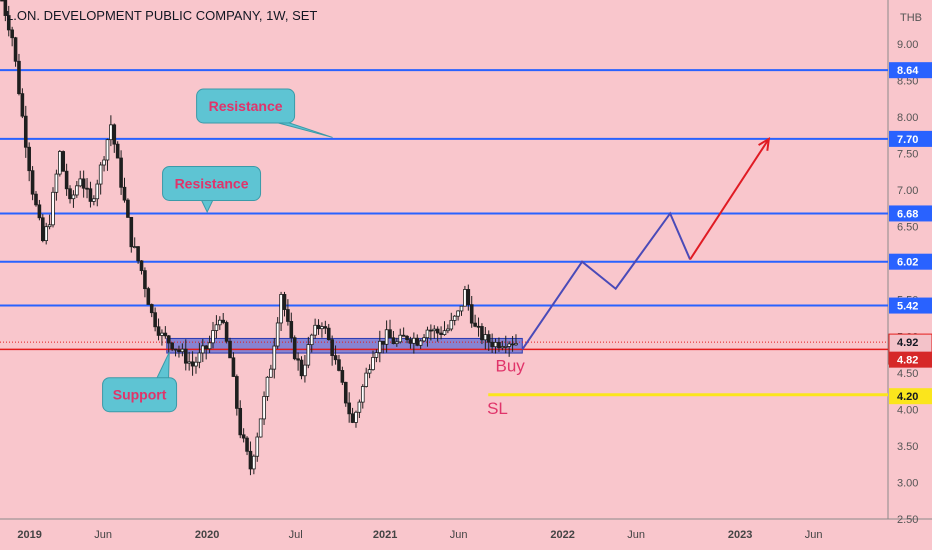 The image size is (932, 550). What do you see at coordinates (606, 280) in the screenshot?
I see `projection-path-blue` at bounding box center [606, 280].